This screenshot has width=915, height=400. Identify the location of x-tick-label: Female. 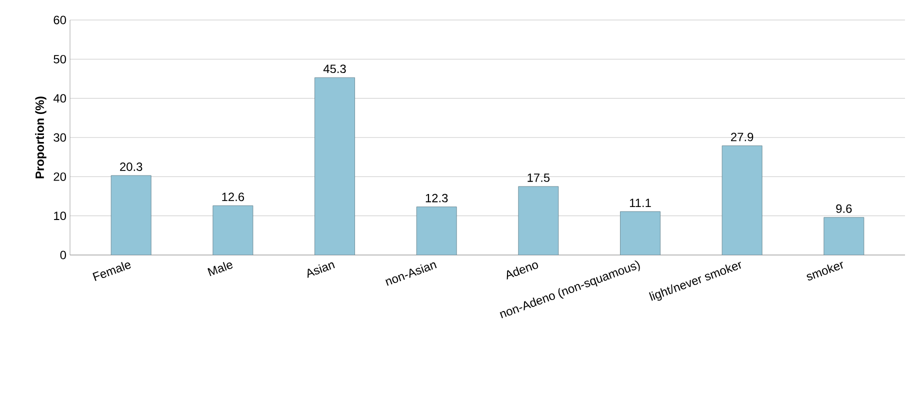
(111, 271).